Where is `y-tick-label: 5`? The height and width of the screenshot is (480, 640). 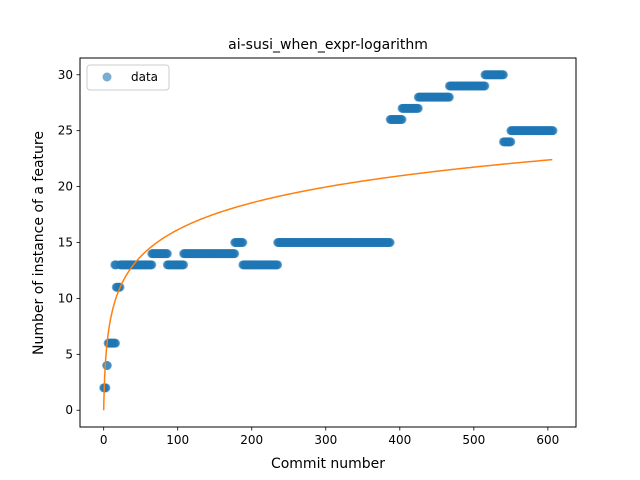
y-tick-label: 5 is located at coordinates (69, 354).